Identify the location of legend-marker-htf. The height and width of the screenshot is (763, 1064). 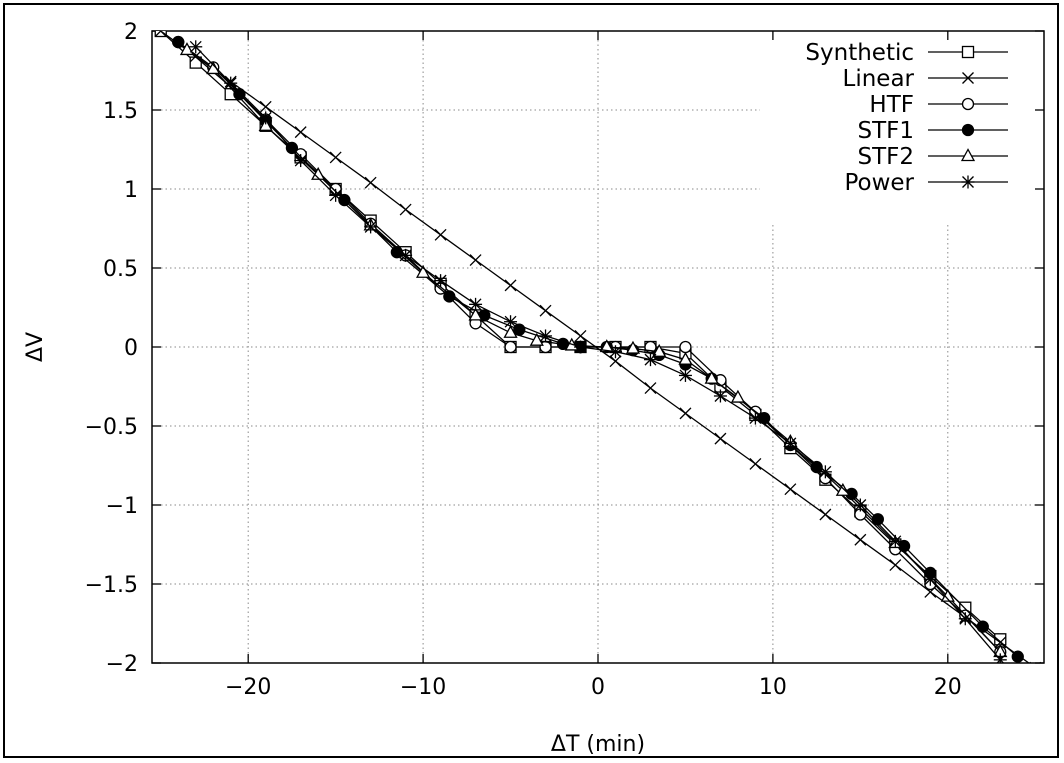
(968, 104).